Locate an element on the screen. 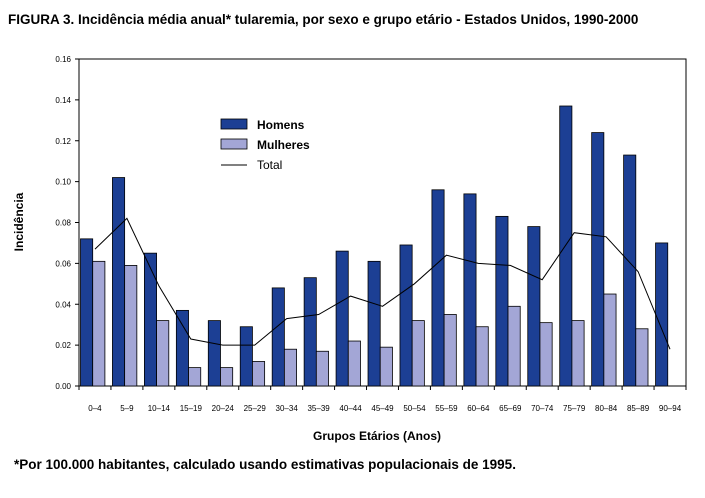 This screenshot has height=498, width=705. x-tick-label: 85–89 is located at coordinates (638, 408).